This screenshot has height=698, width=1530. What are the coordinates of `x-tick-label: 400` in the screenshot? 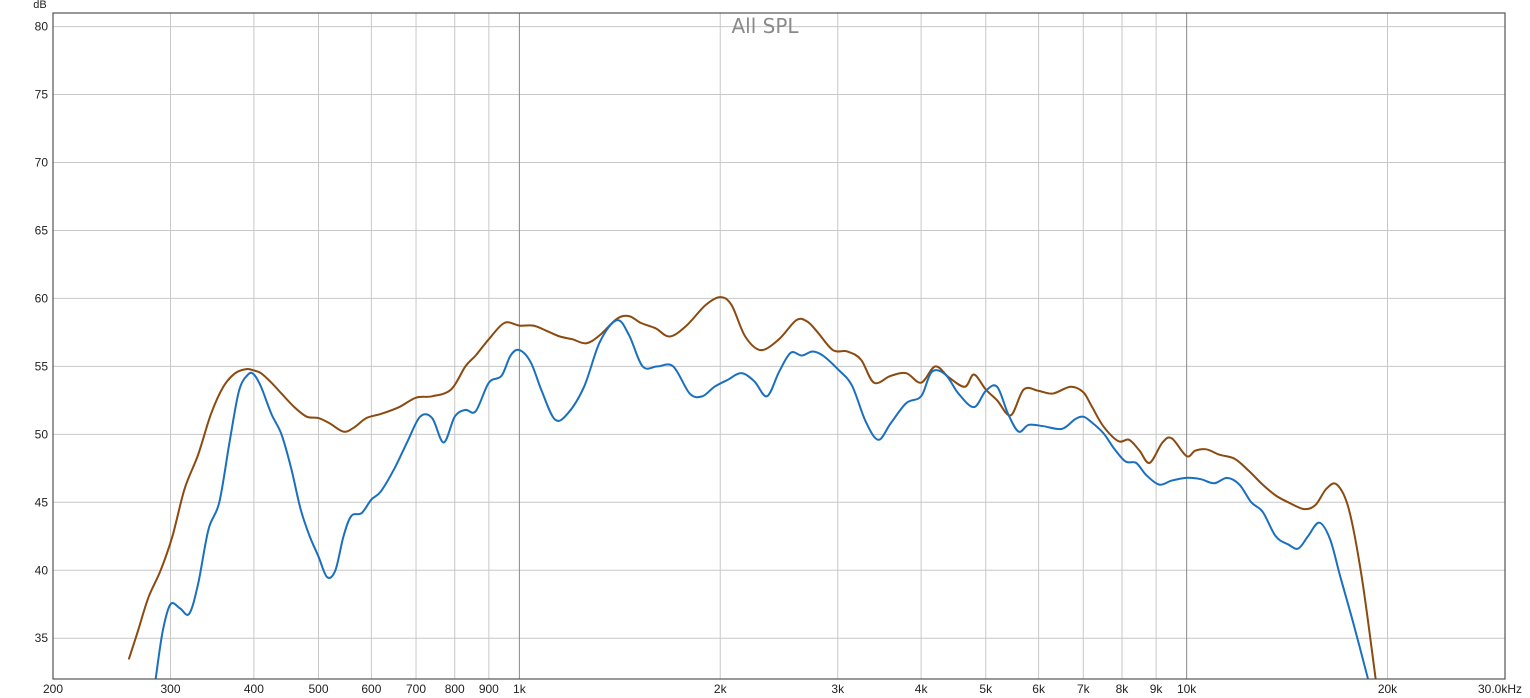 It's located at (254, 689).